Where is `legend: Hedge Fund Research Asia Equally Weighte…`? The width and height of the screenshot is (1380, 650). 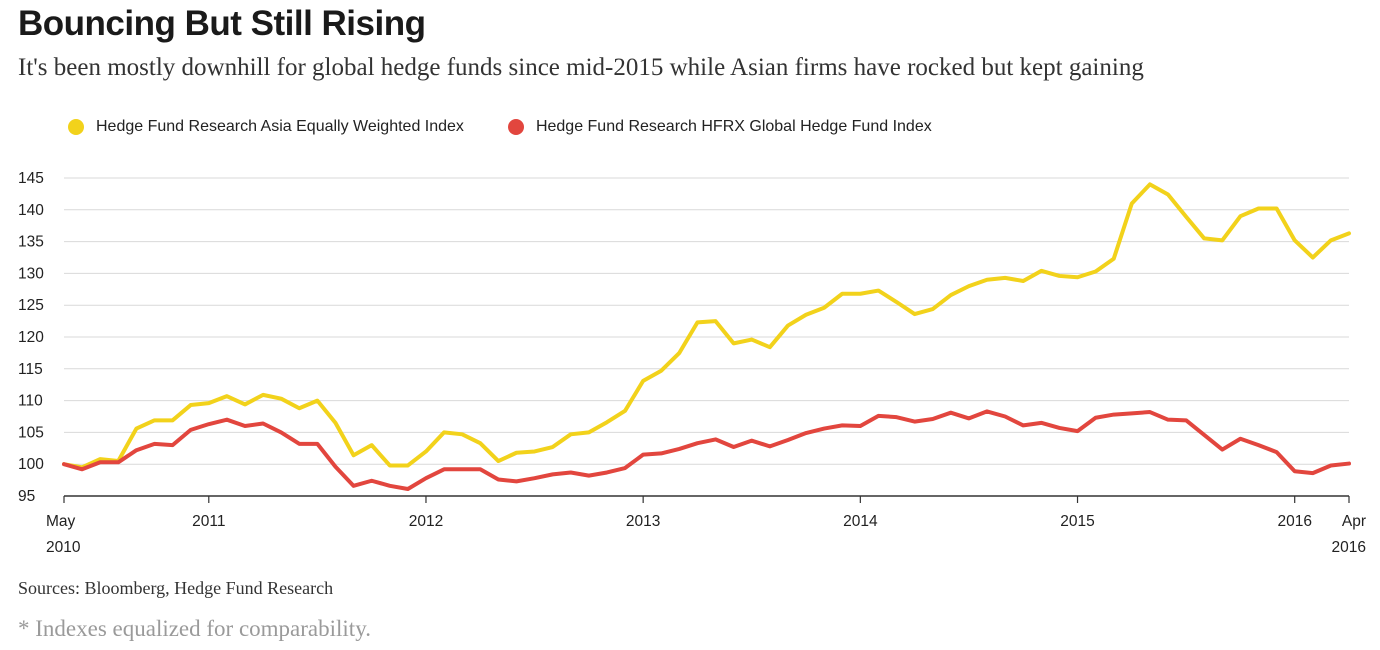 legend: Hedge Fund Research Asia Equally Weighte… is located at coordinates (522, 127).